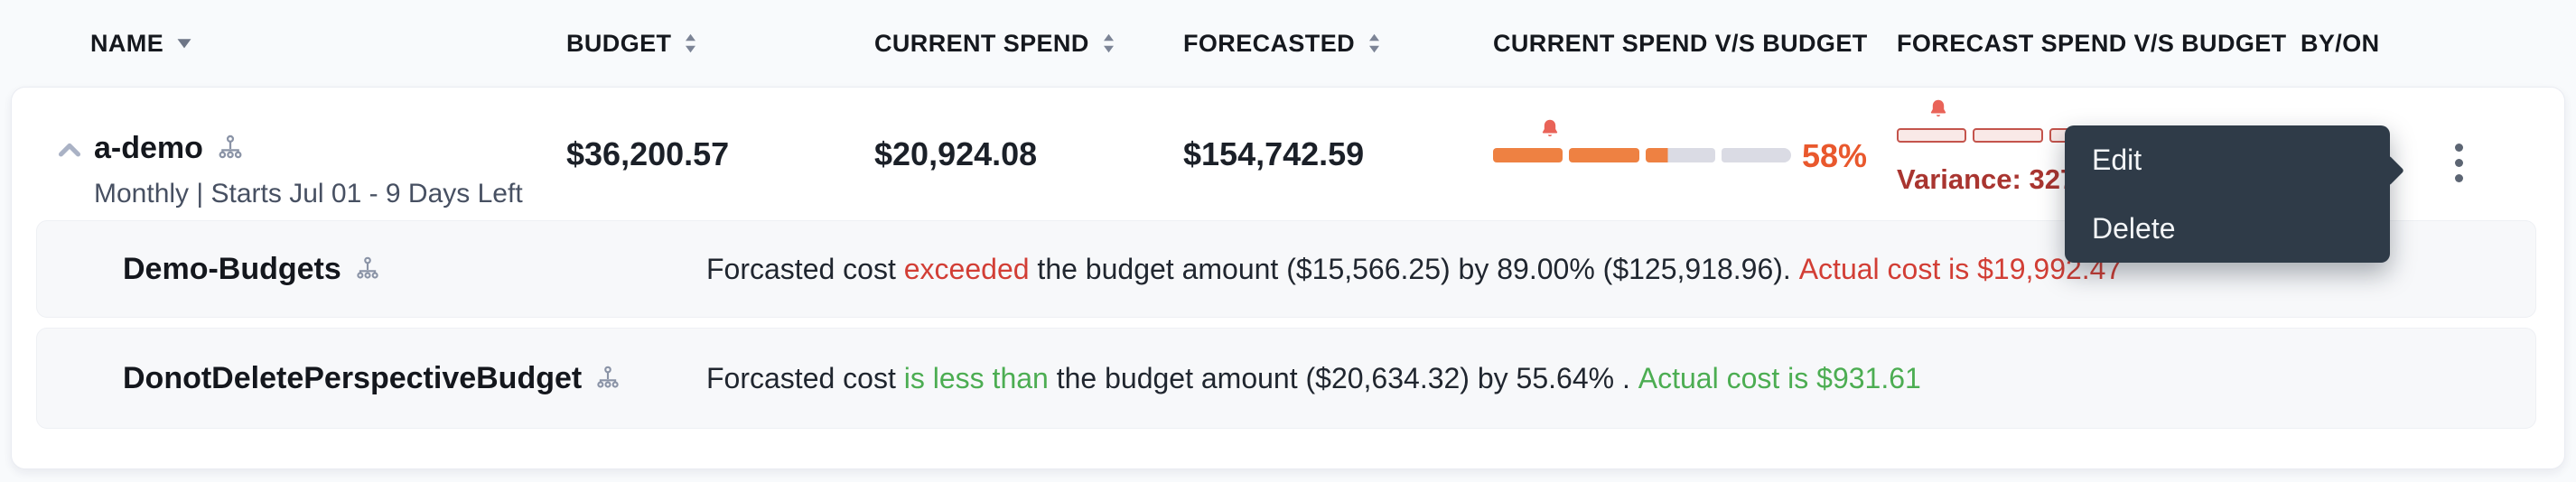  I want to click on column-header-forecasted: FORECASTED, so click(1282, 43).